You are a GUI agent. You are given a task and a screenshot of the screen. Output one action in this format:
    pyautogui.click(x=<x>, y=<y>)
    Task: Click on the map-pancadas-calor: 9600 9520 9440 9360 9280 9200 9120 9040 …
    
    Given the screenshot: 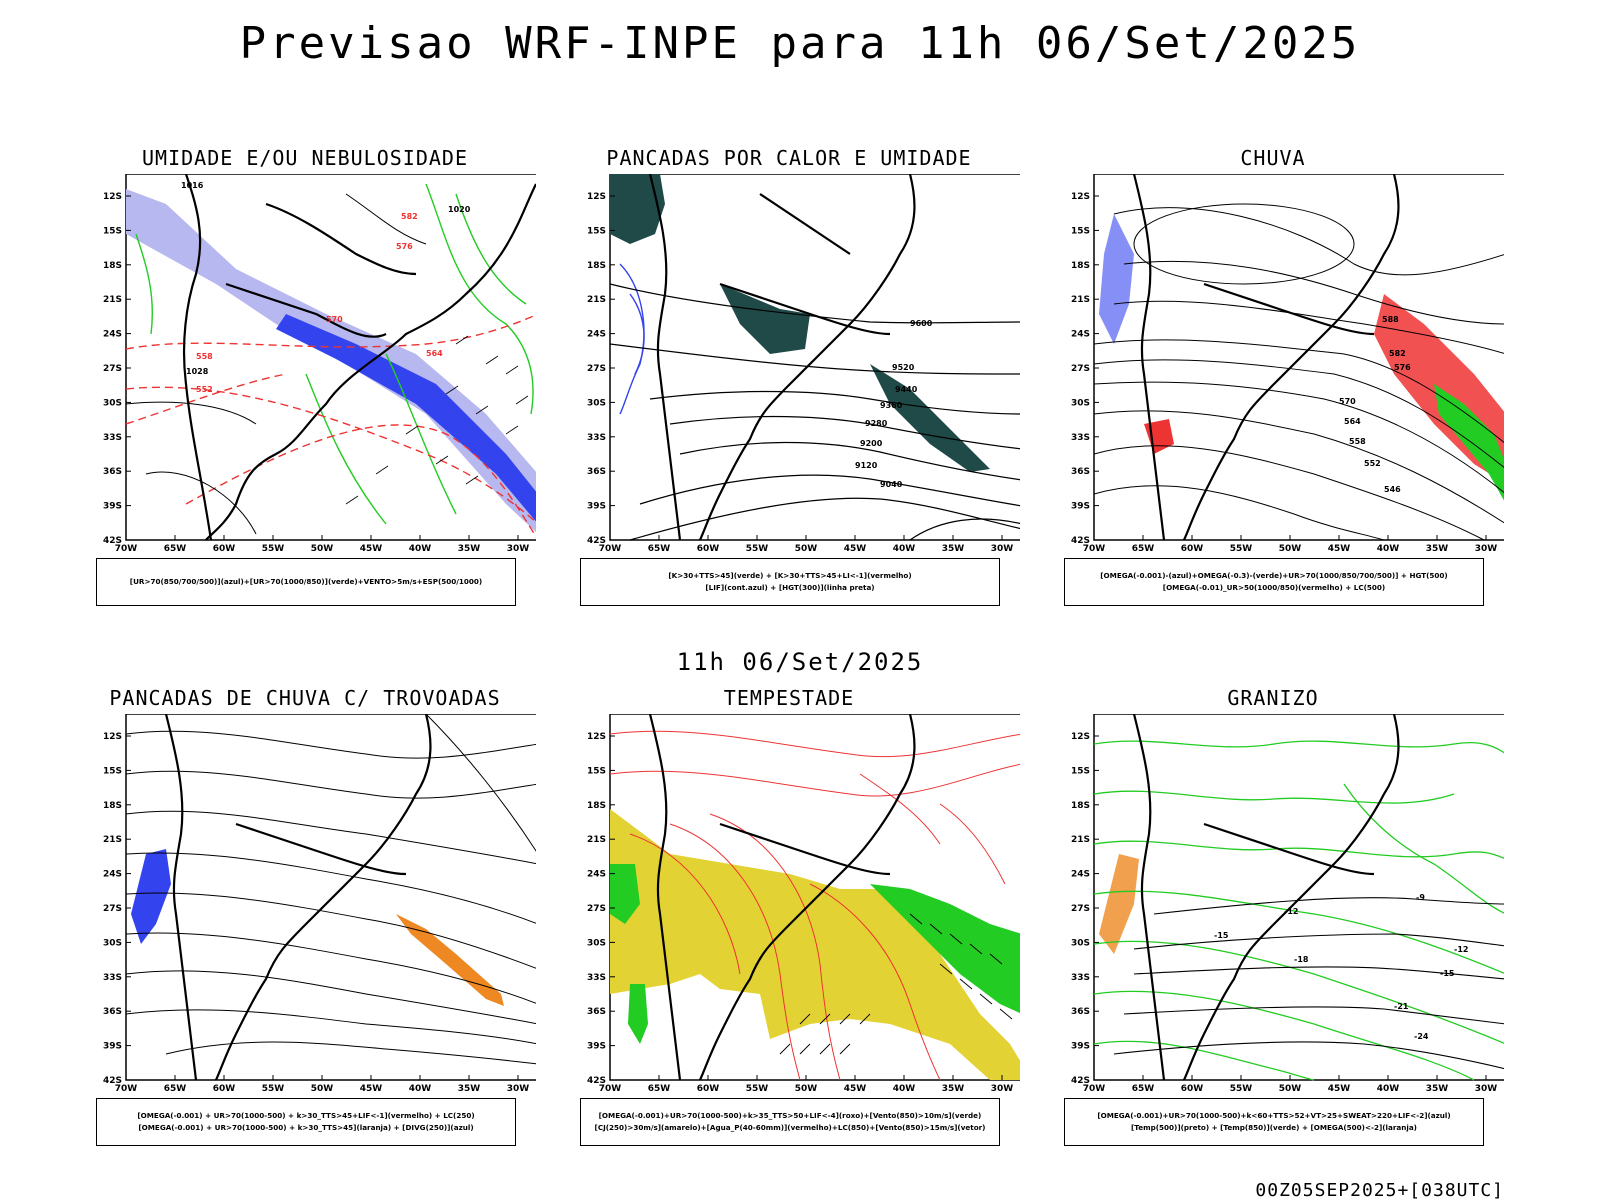 What is the action you would take?
    pyautogui.click(x=803, y=363)
    